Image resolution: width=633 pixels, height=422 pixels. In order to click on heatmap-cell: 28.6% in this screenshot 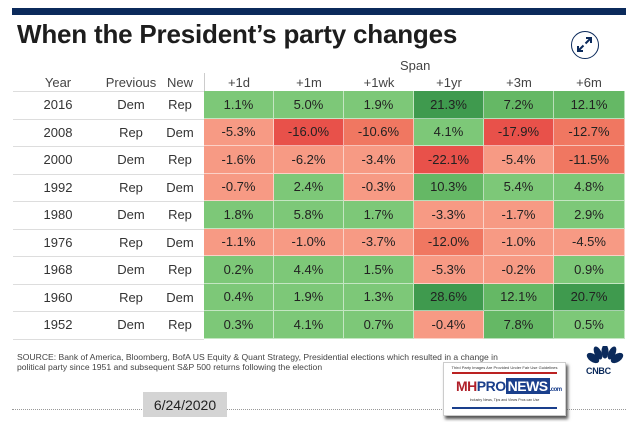, I will do `click(449, 297)`.